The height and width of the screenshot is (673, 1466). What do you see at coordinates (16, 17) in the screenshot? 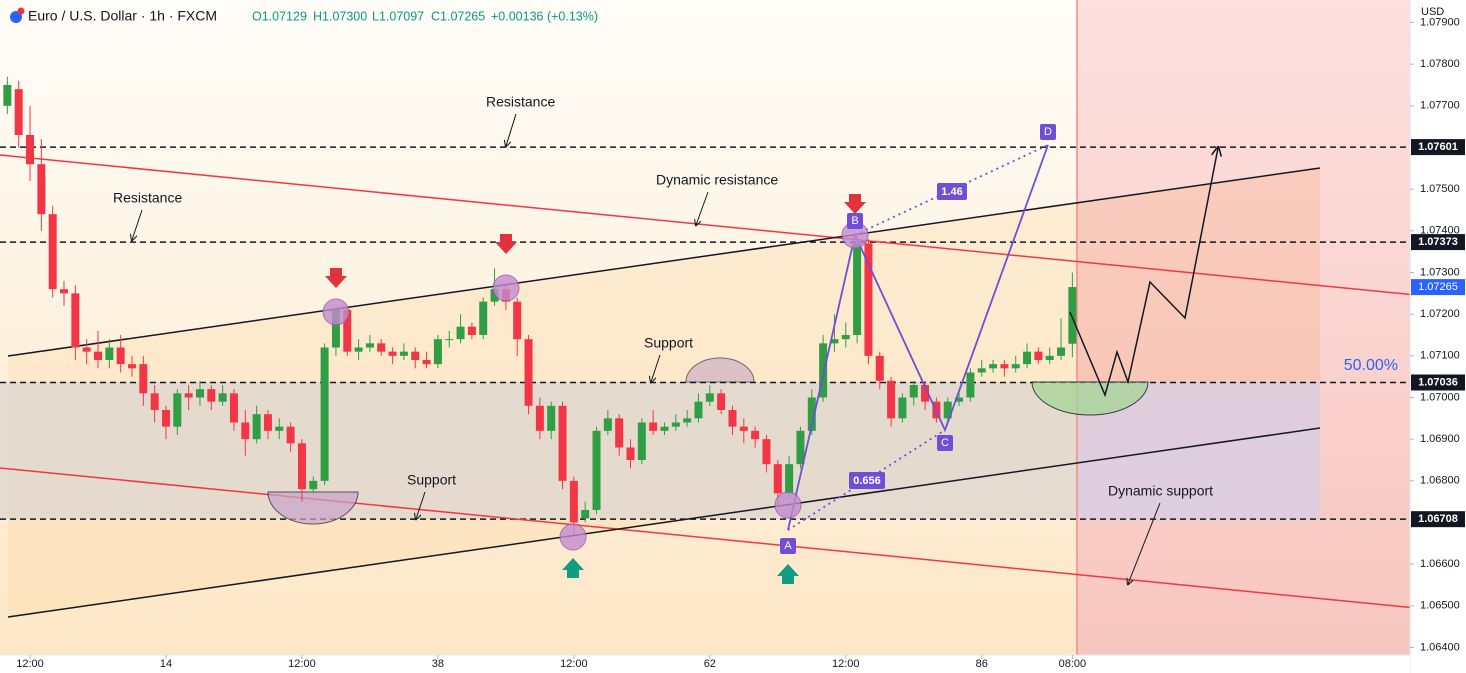
I see `symbol-icon` at bounding box center [16, 17].